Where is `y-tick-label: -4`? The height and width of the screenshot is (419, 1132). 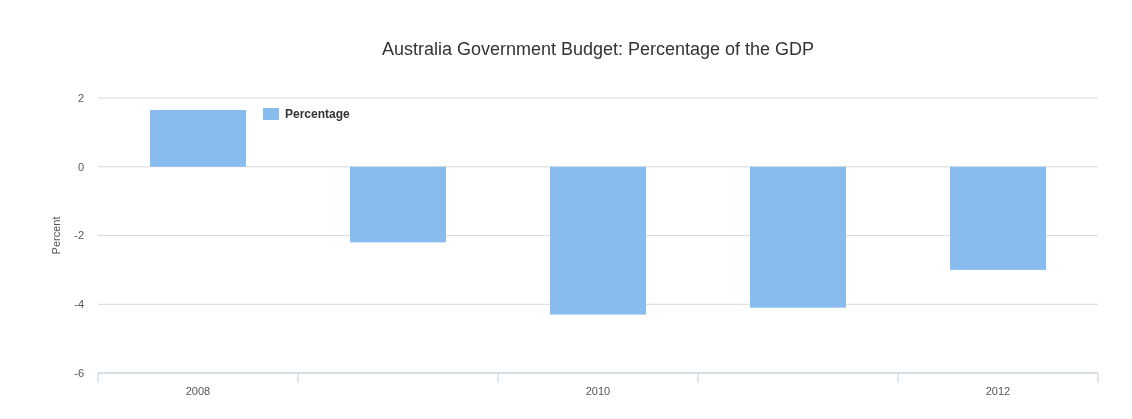 y-tick-label: -4 is located at coordinates (79, 304).